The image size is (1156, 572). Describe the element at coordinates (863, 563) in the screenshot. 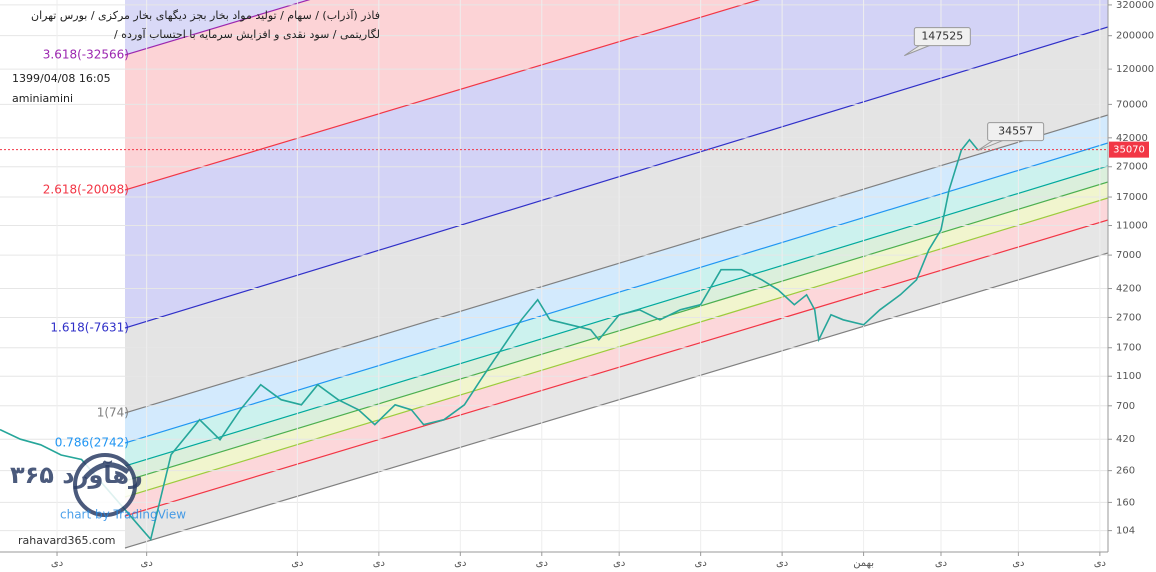

I see `x-tick-label: بهمن` at that location.